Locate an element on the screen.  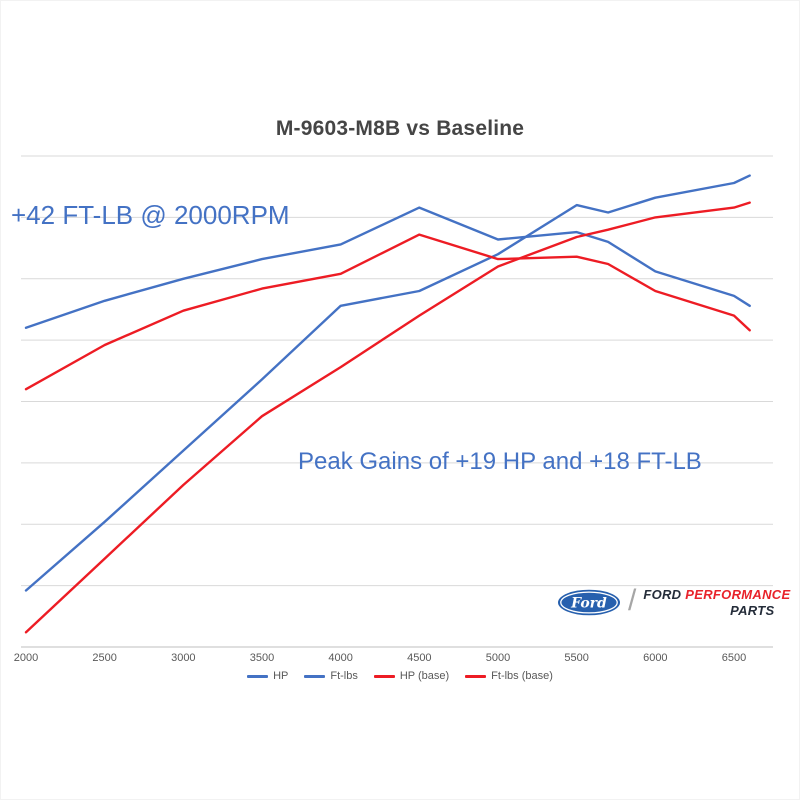
chart-legend: HP Ft-lbs HP (base) Ft-lbs (base) is located at coordinates (400, 676).